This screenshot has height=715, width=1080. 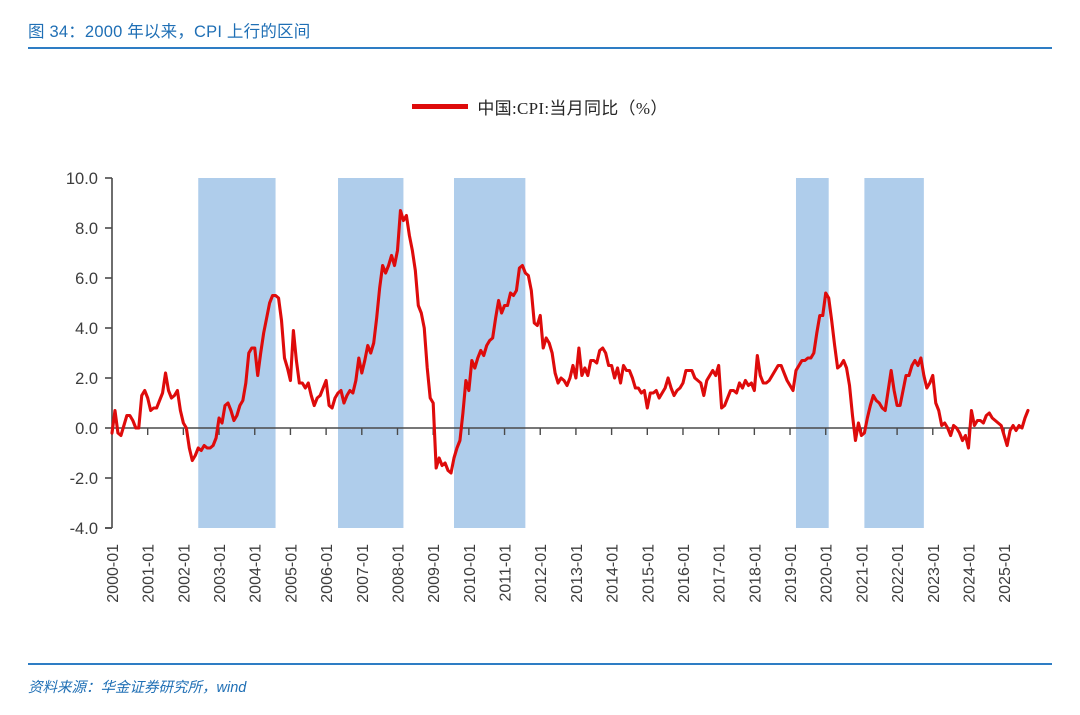 What do you see at coordinates (86, 279) in the screenshot?
I see `y-axis-tick-label: 6.0` at bounding box center [86, 279].